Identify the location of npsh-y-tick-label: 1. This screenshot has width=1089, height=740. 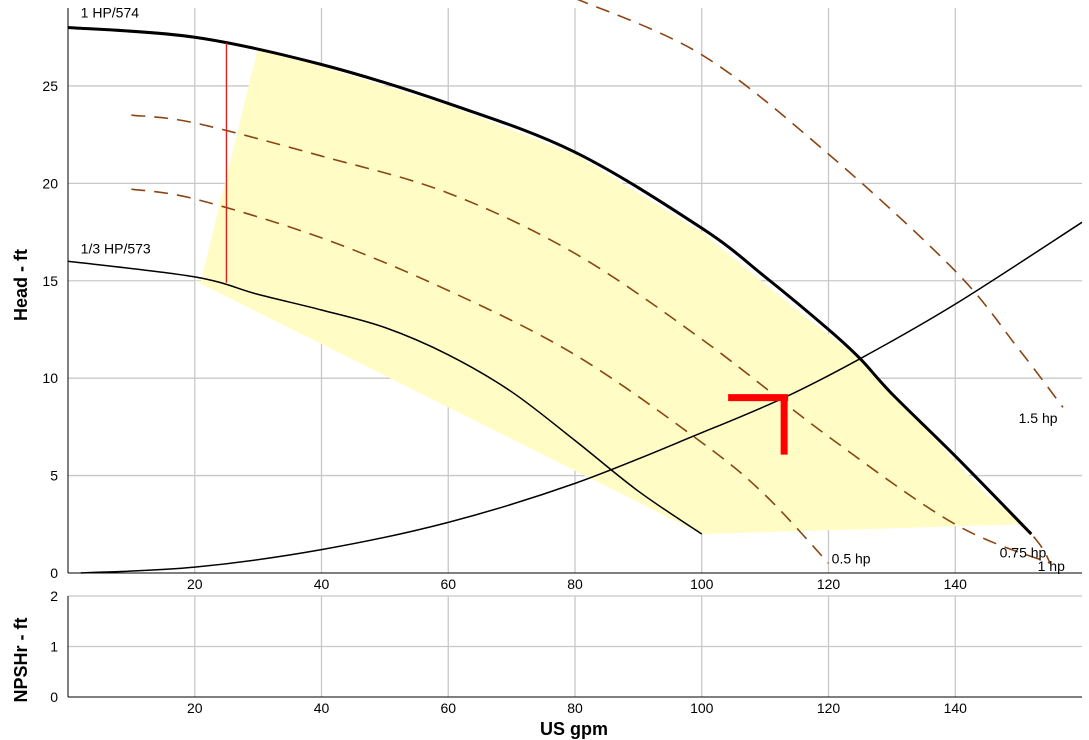
(54, 647).